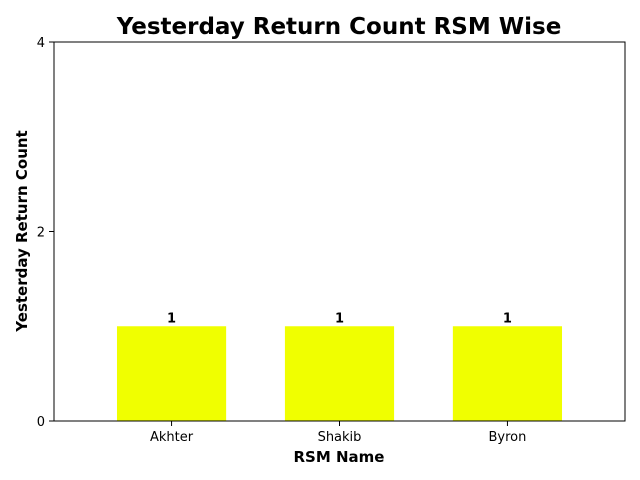  What do you see at coordinates (171, 318) in the screenshot?
I see `data-label-akhter: 1` at bounding box center [171, 318].